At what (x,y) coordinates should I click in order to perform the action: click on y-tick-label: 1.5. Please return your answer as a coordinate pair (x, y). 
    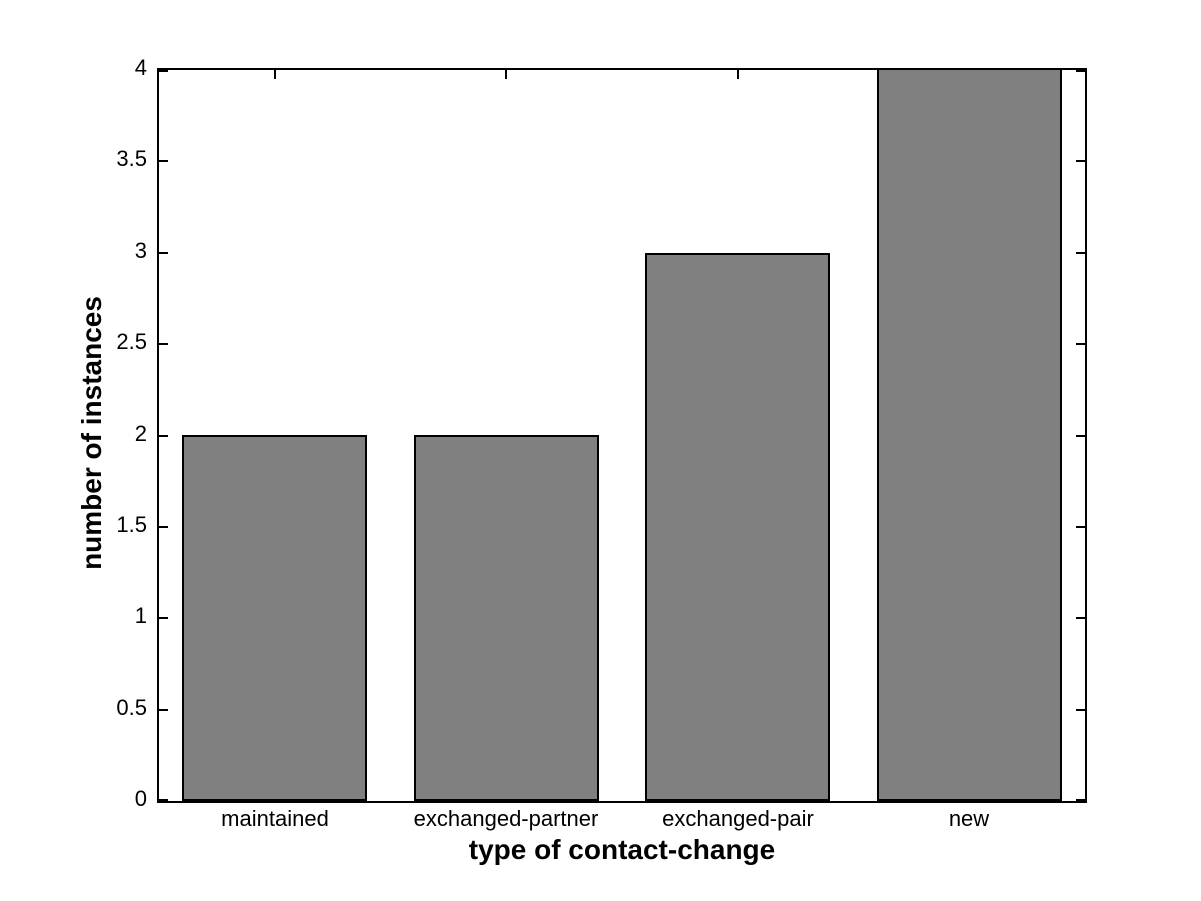
    Looking at the image, I should click on (131, 524).